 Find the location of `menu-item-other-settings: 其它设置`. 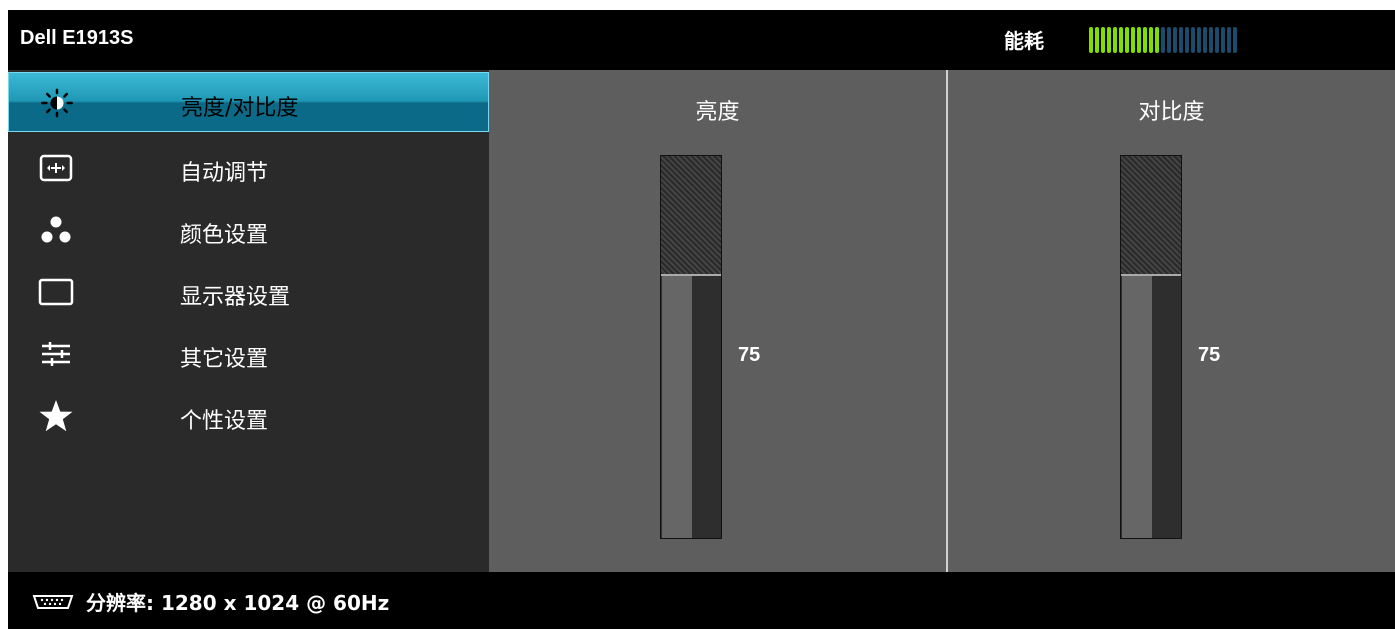

menu-item-other-settings: 其它设置 is located at coordinates (248, 354).